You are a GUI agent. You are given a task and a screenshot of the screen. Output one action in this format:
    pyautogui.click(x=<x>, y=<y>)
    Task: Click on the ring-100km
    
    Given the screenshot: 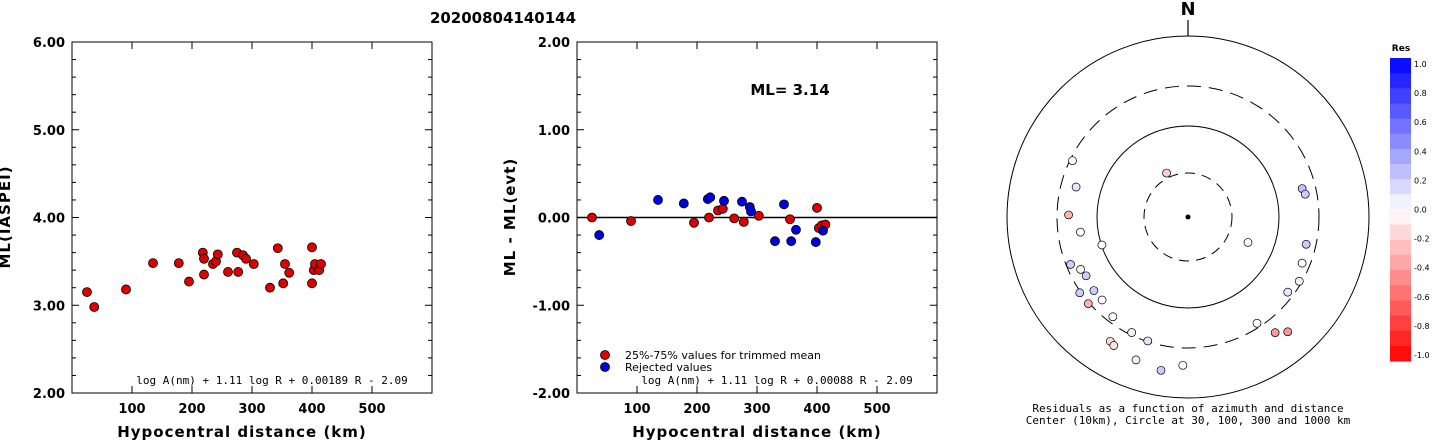 What is the action you would take?
    pyautogui.click(x=1188, y=217)
    